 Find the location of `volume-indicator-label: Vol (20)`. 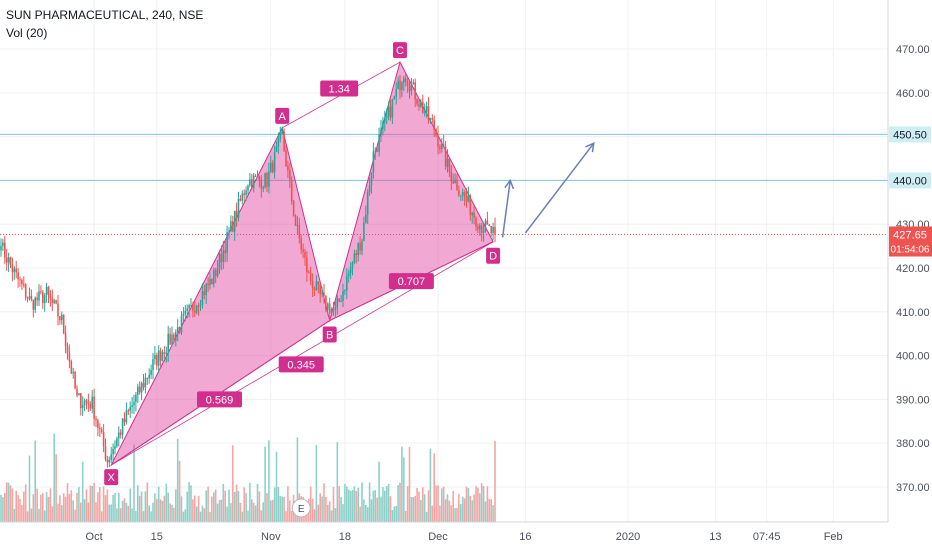

volume-indicator-label: Vol (20) is located at coordinates (27, 33).